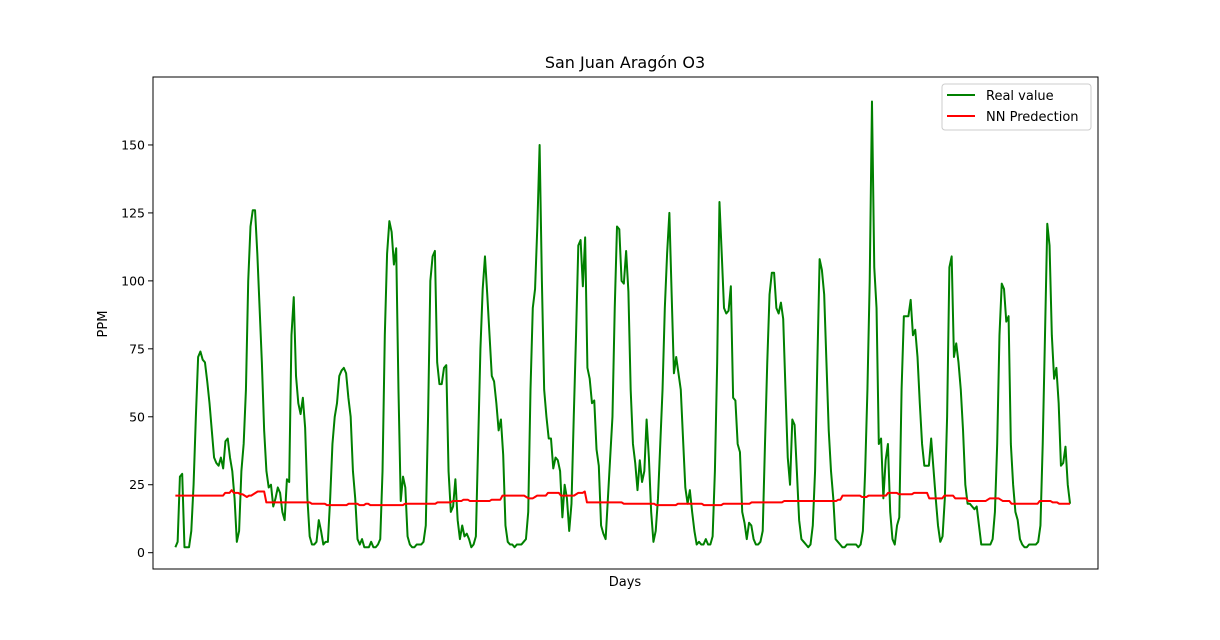 This screenshot has height=640, width=1220. Describe the element at coordinates (133, 144) in the screenshot. I see `y-tick-label: 150` at that location.